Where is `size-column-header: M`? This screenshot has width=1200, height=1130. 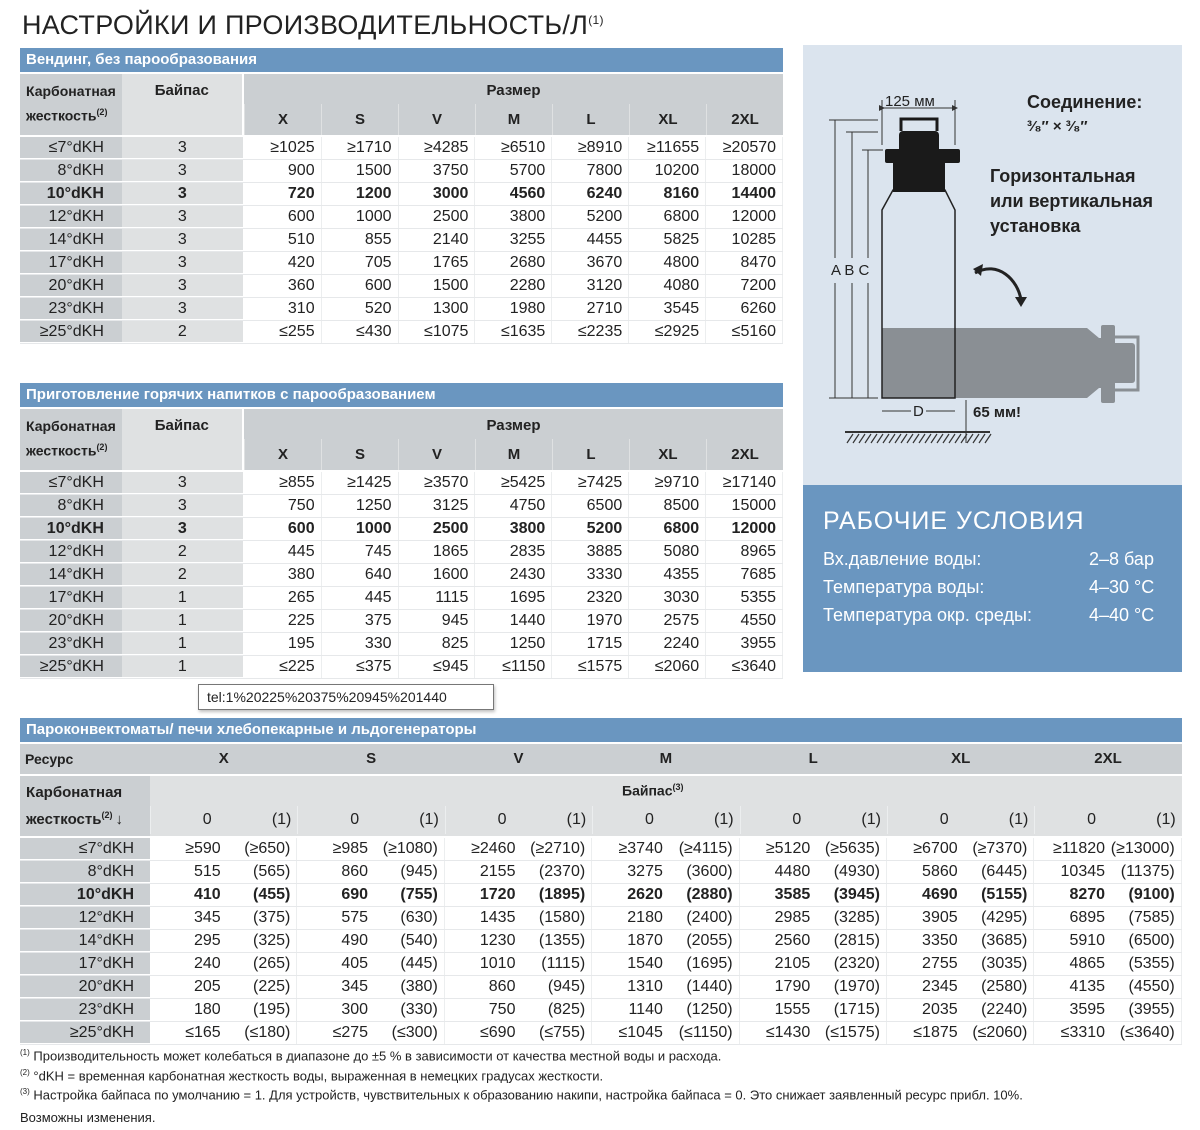
size-column-header: M is located at coordinates (513, 454).